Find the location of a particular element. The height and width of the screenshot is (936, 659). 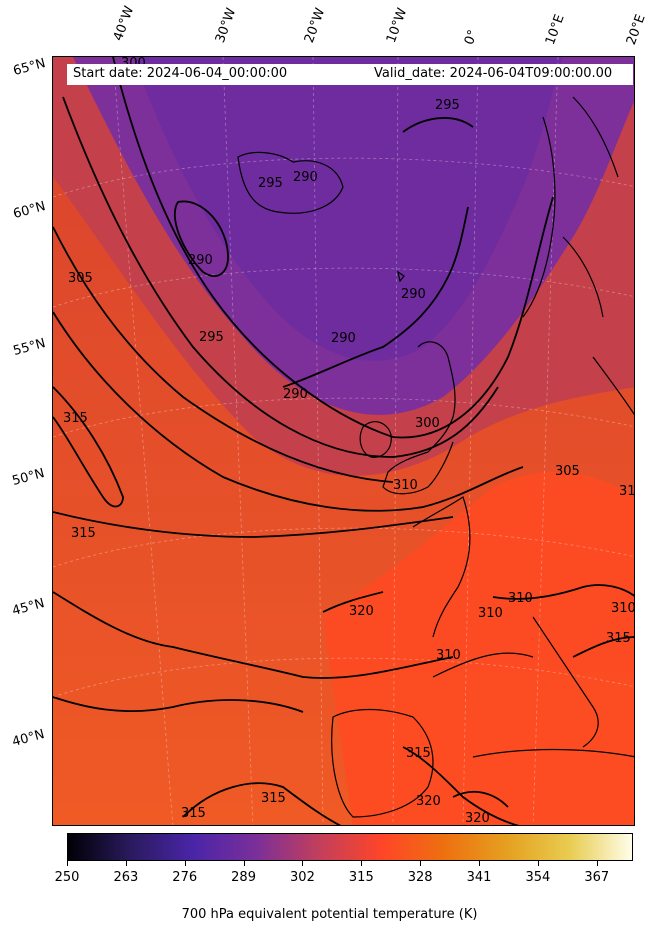

longitude-label: 20°E is located at coordinates (636, 30).